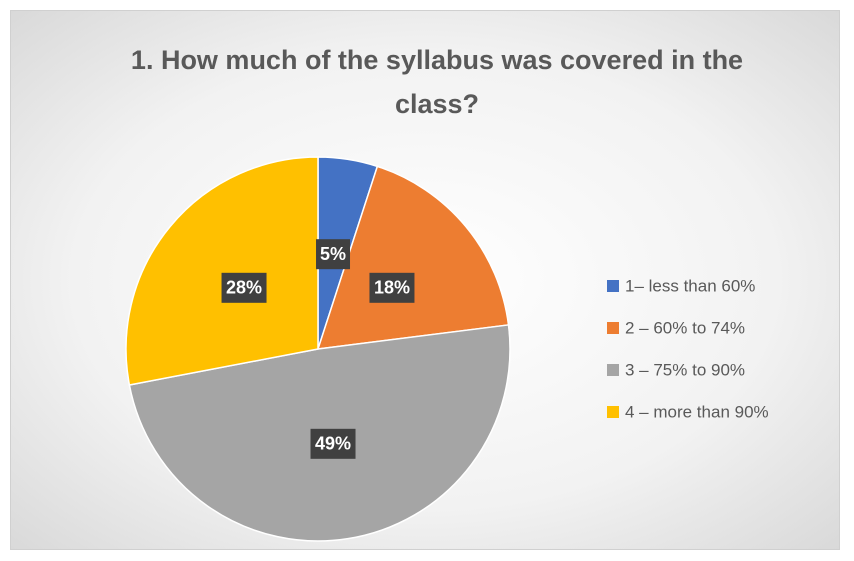  I want to click on data-label: 49%, so click(333, 444).